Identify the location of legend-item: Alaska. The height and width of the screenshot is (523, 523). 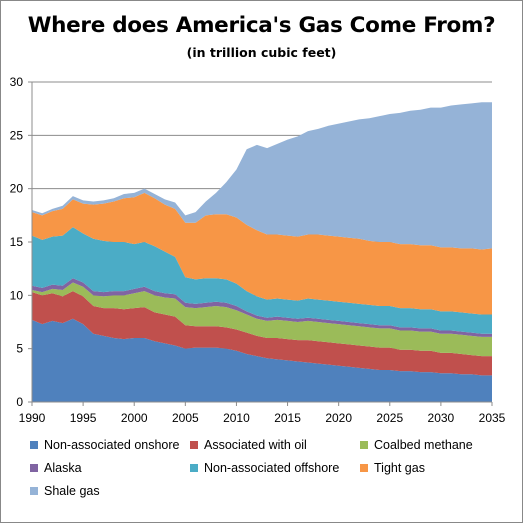
(56, 468).